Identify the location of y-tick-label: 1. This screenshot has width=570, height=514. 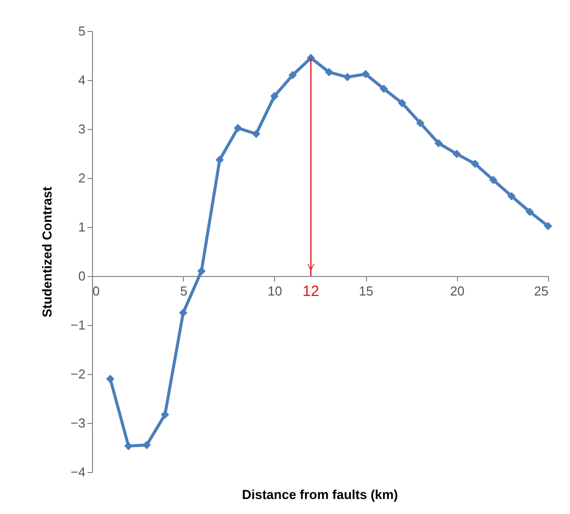
(82, 227).